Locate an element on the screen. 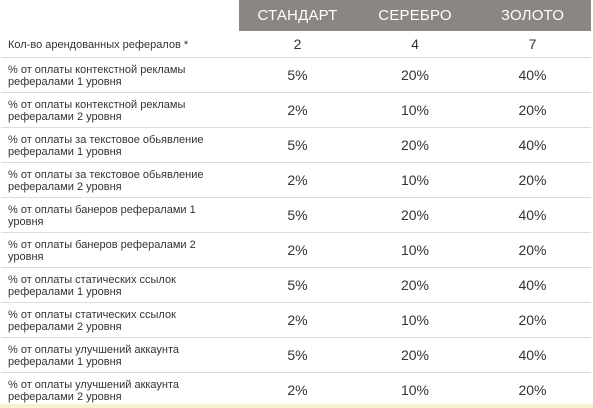 This screenshot has width=593, height=408. value-gold: 7 is located at coordinates (532, 44).